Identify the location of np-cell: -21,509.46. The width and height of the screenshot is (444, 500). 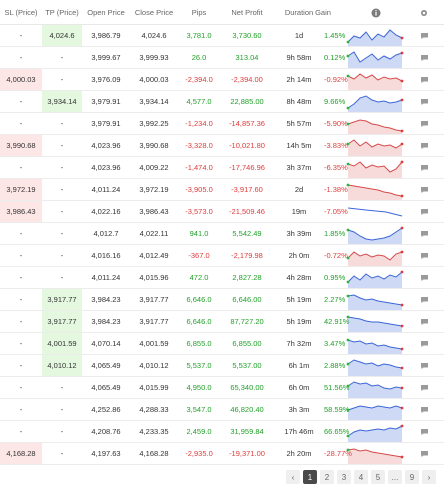
(247, 211).